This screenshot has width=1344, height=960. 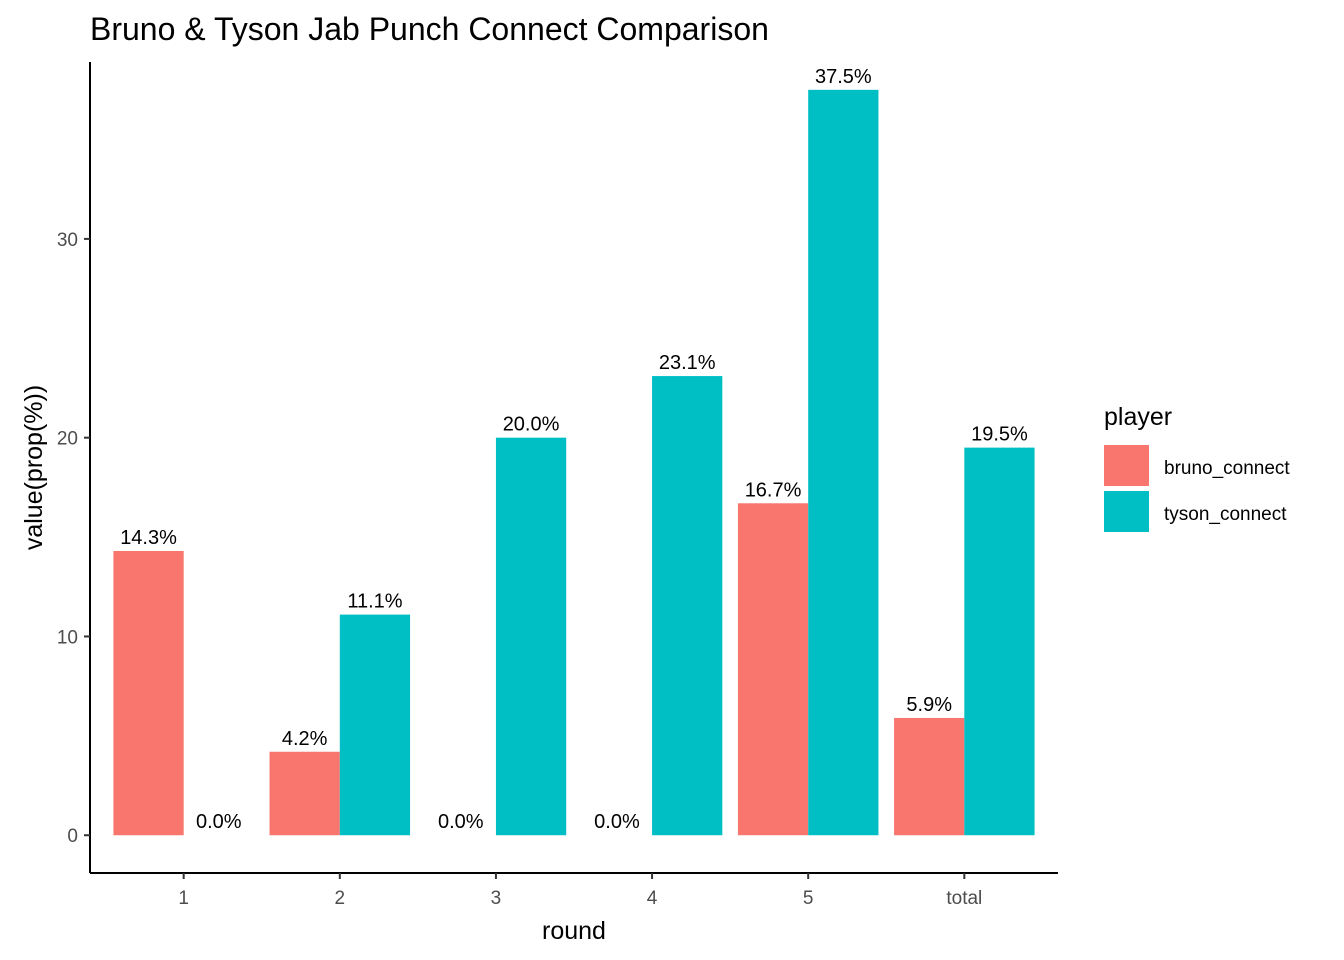 What do you see at coordinates (183, 898) in the screenshot?
I see `x-tick-label-1: 1` at bounding box center [183, 898].